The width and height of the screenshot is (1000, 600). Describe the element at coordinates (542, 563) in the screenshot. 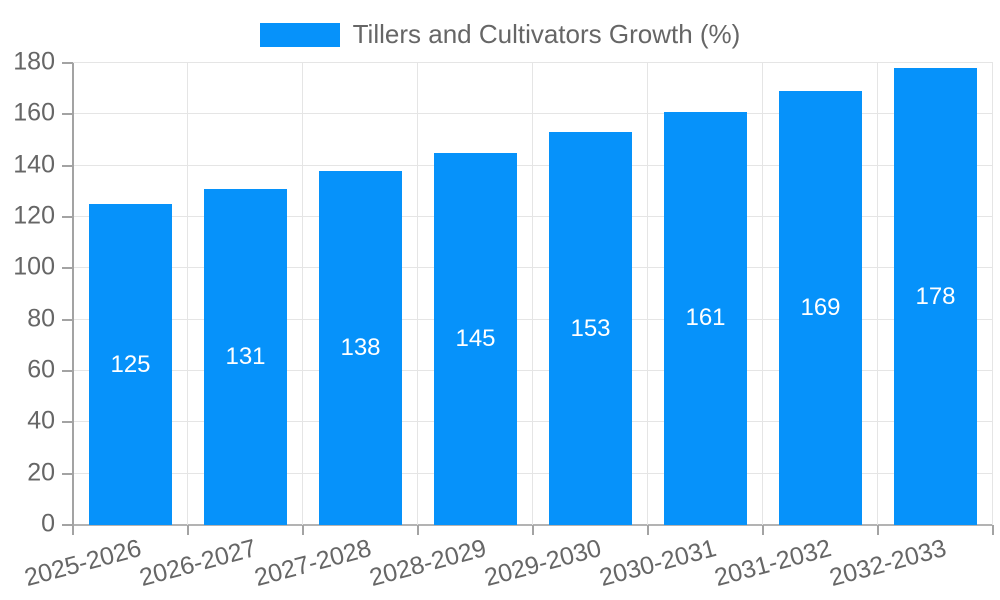

I see `x-axis-tick-label: 2029-2030` at that location.